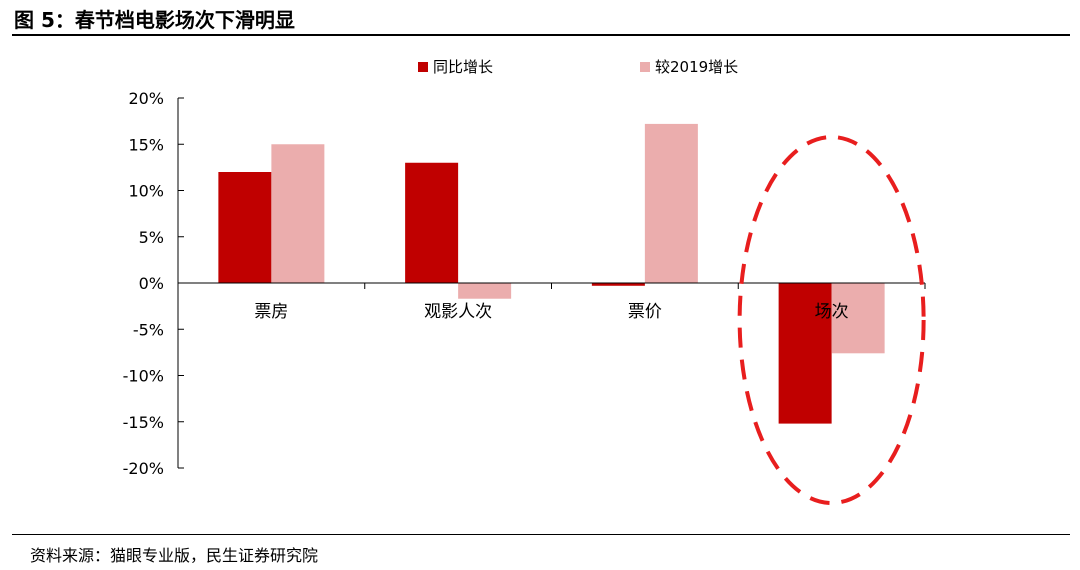 The height and width of the screenshot is (570, 1080). What do you see at coordinates (696, 67) in the screenshot?
I see `legend-label: 较2019增长` at bounding box center [696, 67].